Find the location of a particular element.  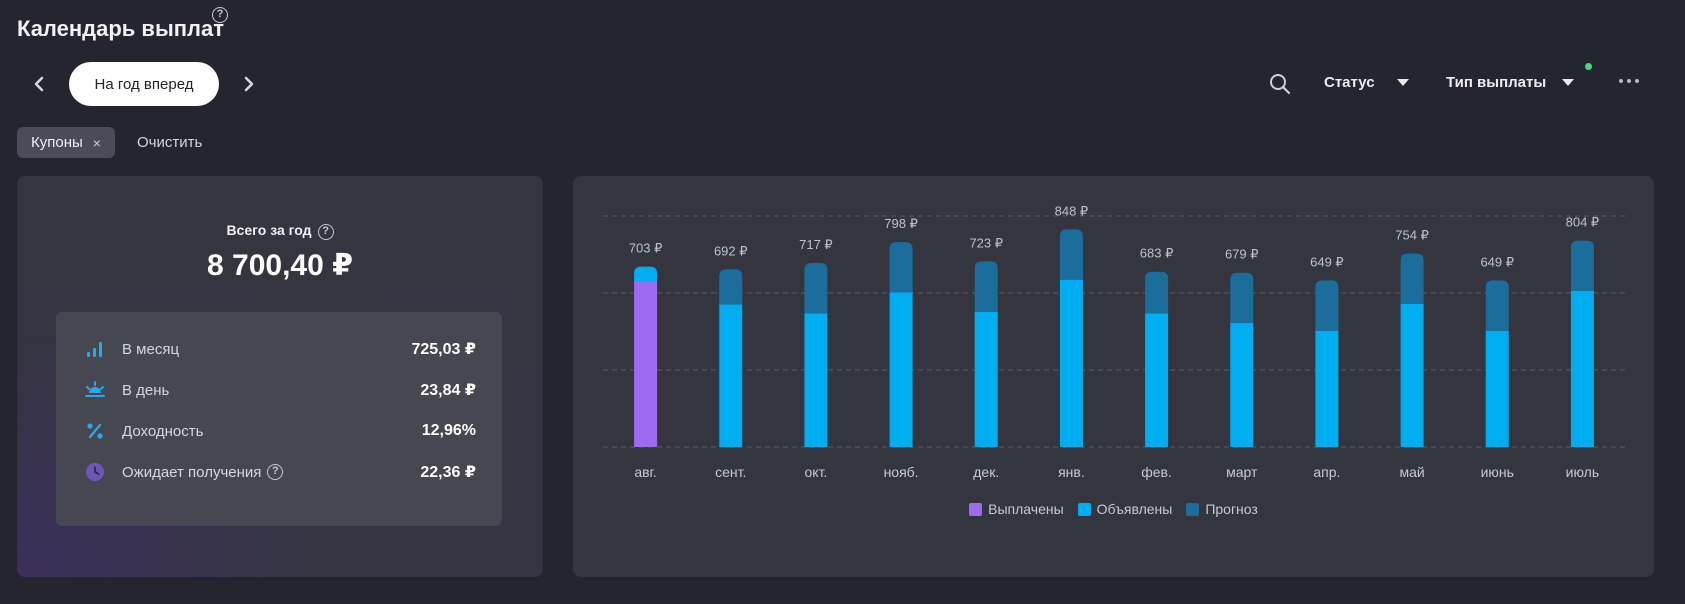

total-label: Всего за год is located at coordinates (269, 230).